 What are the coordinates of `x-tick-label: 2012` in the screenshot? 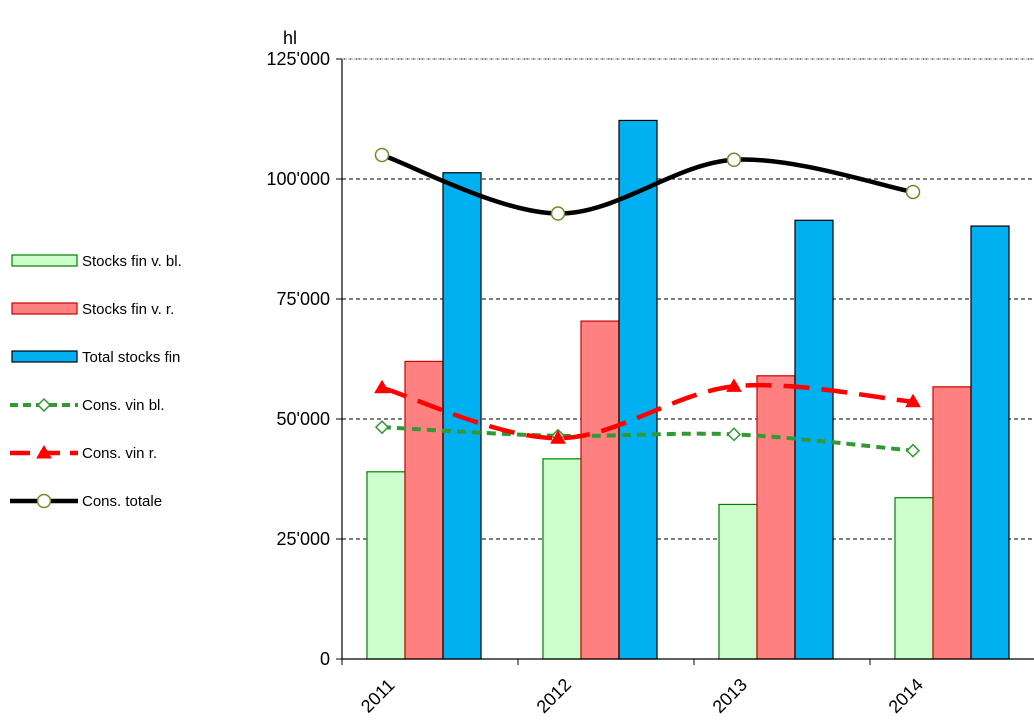 It's located at (554, 696).